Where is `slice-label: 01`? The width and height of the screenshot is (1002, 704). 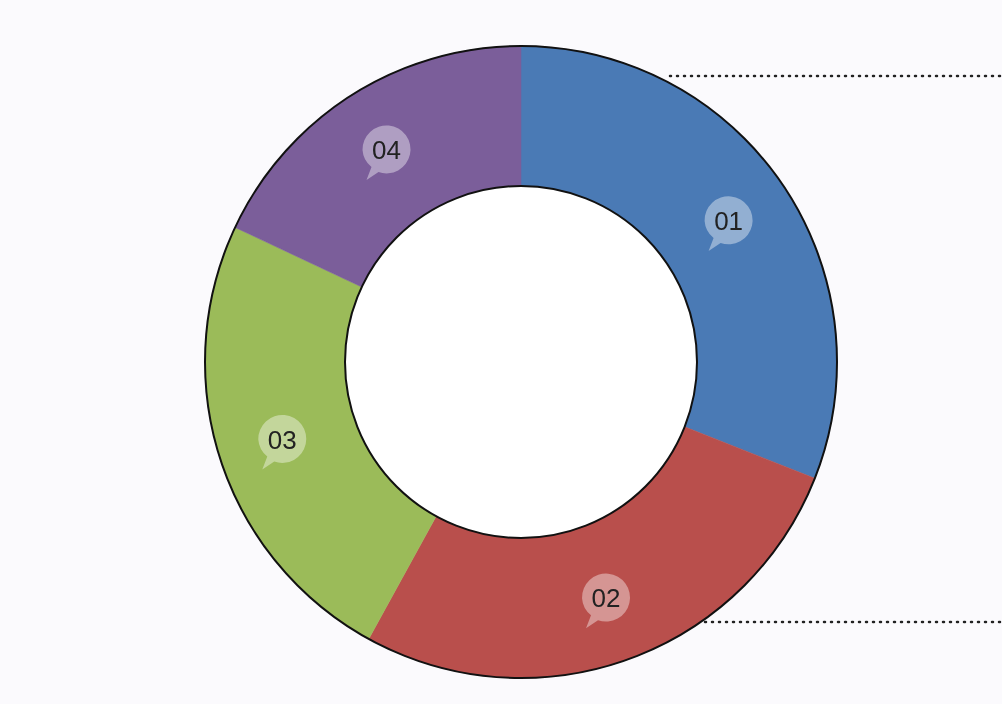 slice-label: 01 is located at coordinates (729, 220).